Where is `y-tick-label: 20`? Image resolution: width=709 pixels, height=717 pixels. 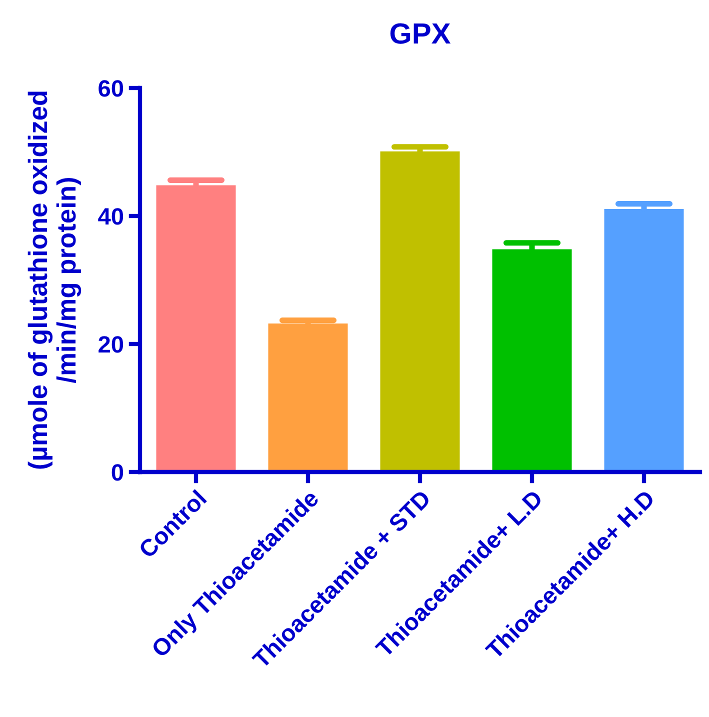
y-tick-label: 20 is located at coordinates (111, 344).